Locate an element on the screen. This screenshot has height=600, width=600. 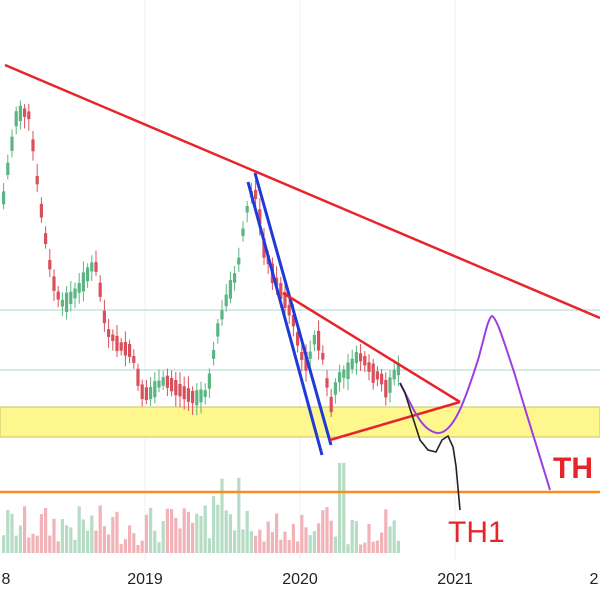
blue-channel-line-left is located at coordinates (285, 318).